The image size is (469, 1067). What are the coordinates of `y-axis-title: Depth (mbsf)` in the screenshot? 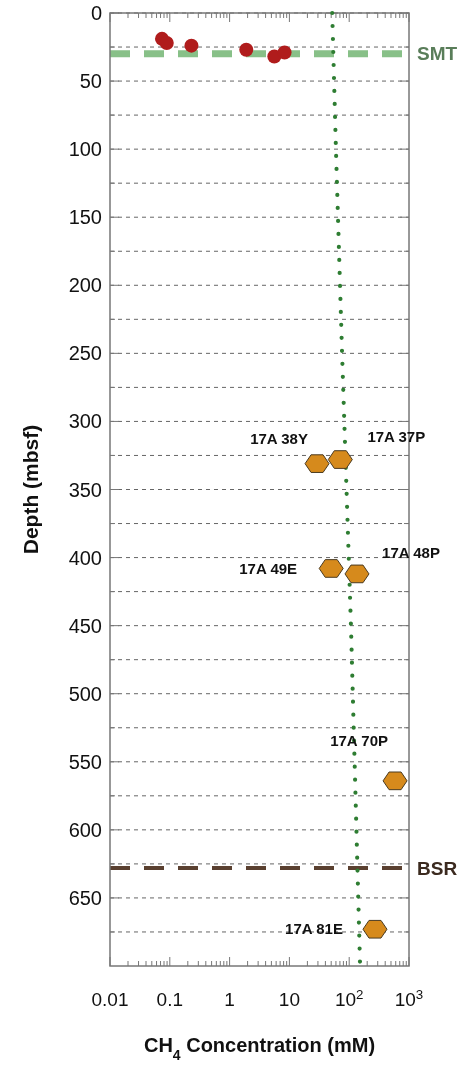 It's located at (30, 489).